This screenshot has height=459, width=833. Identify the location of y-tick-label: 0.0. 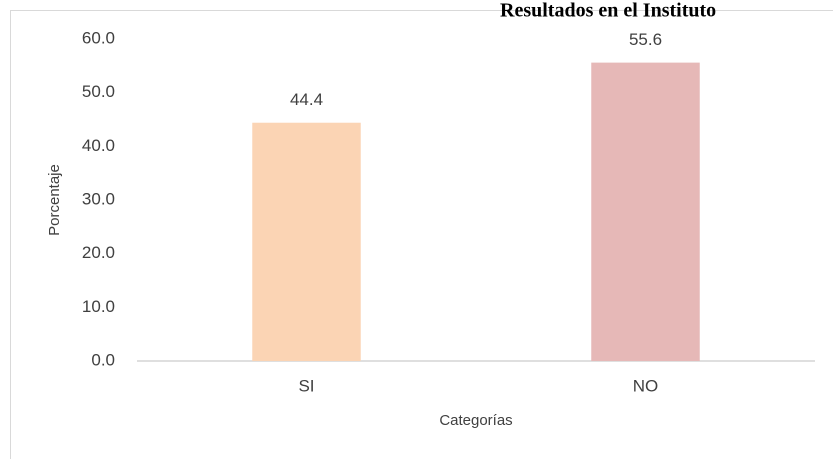
(103, 359).